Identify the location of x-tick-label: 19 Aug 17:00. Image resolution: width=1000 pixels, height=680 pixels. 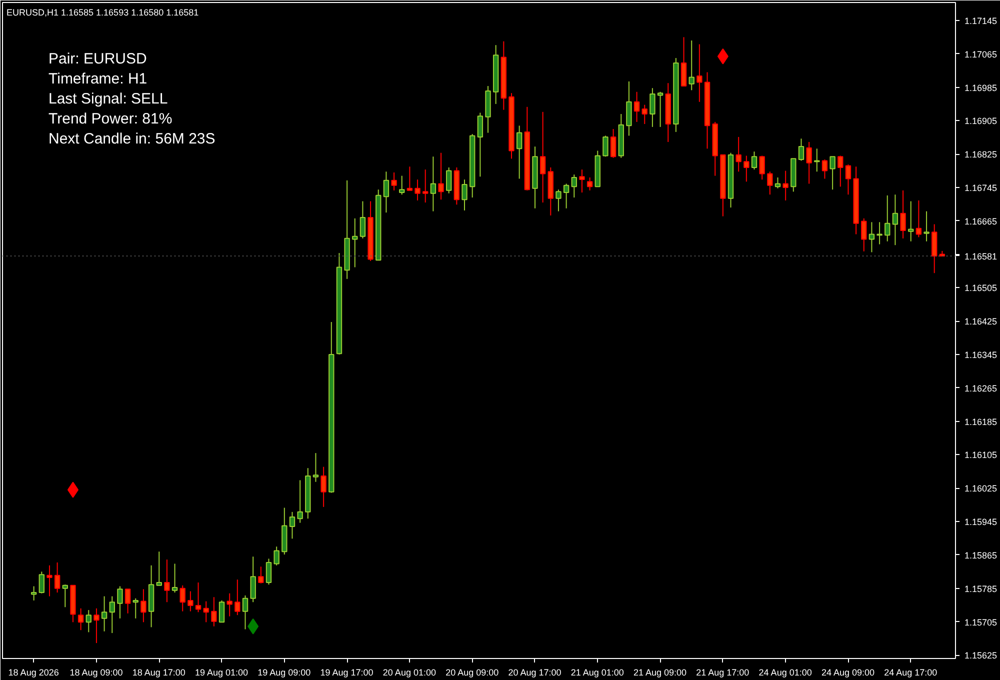
(347, 673).